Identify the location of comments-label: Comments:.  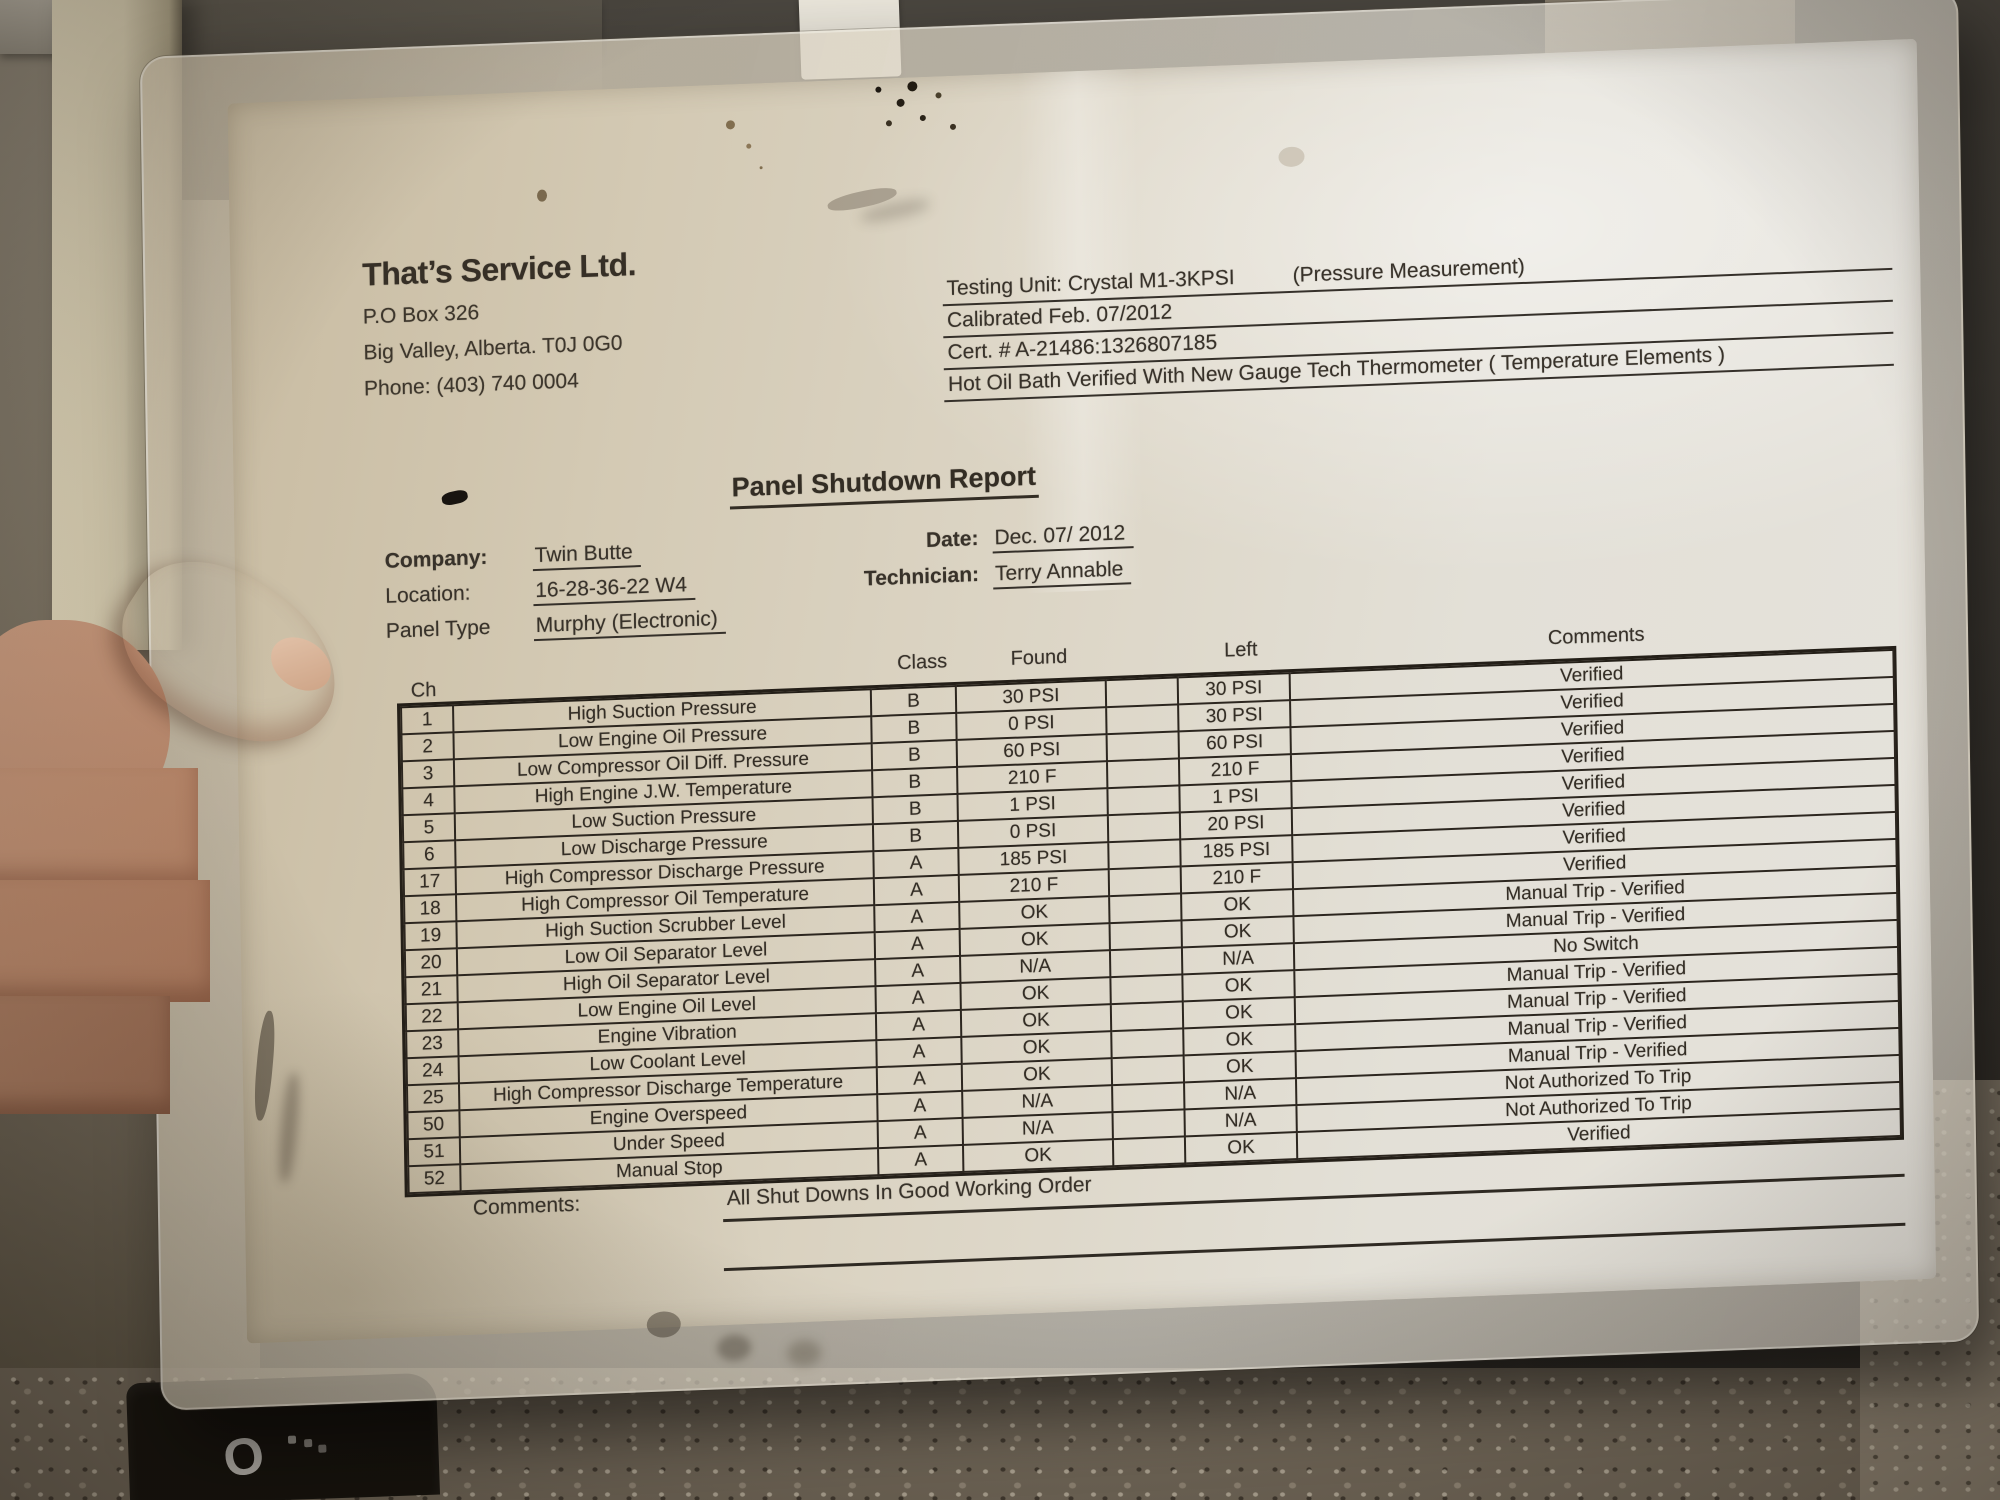
(526, 1206).